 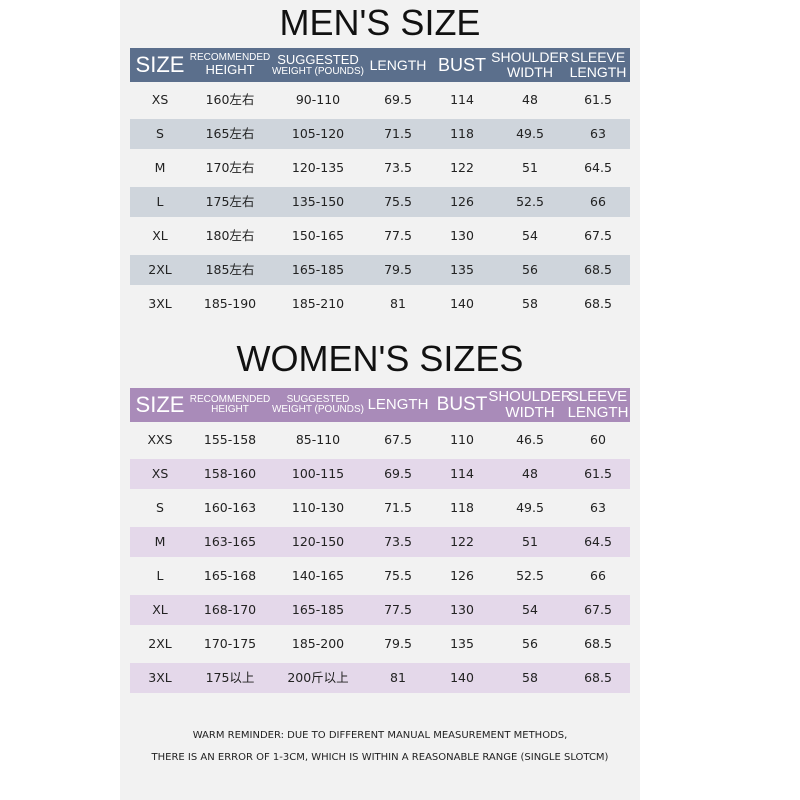 What do you see at coordinates (230, 542) in the screenshot?
I see `table-cell: 163-165` at bounding box center [230, 542].